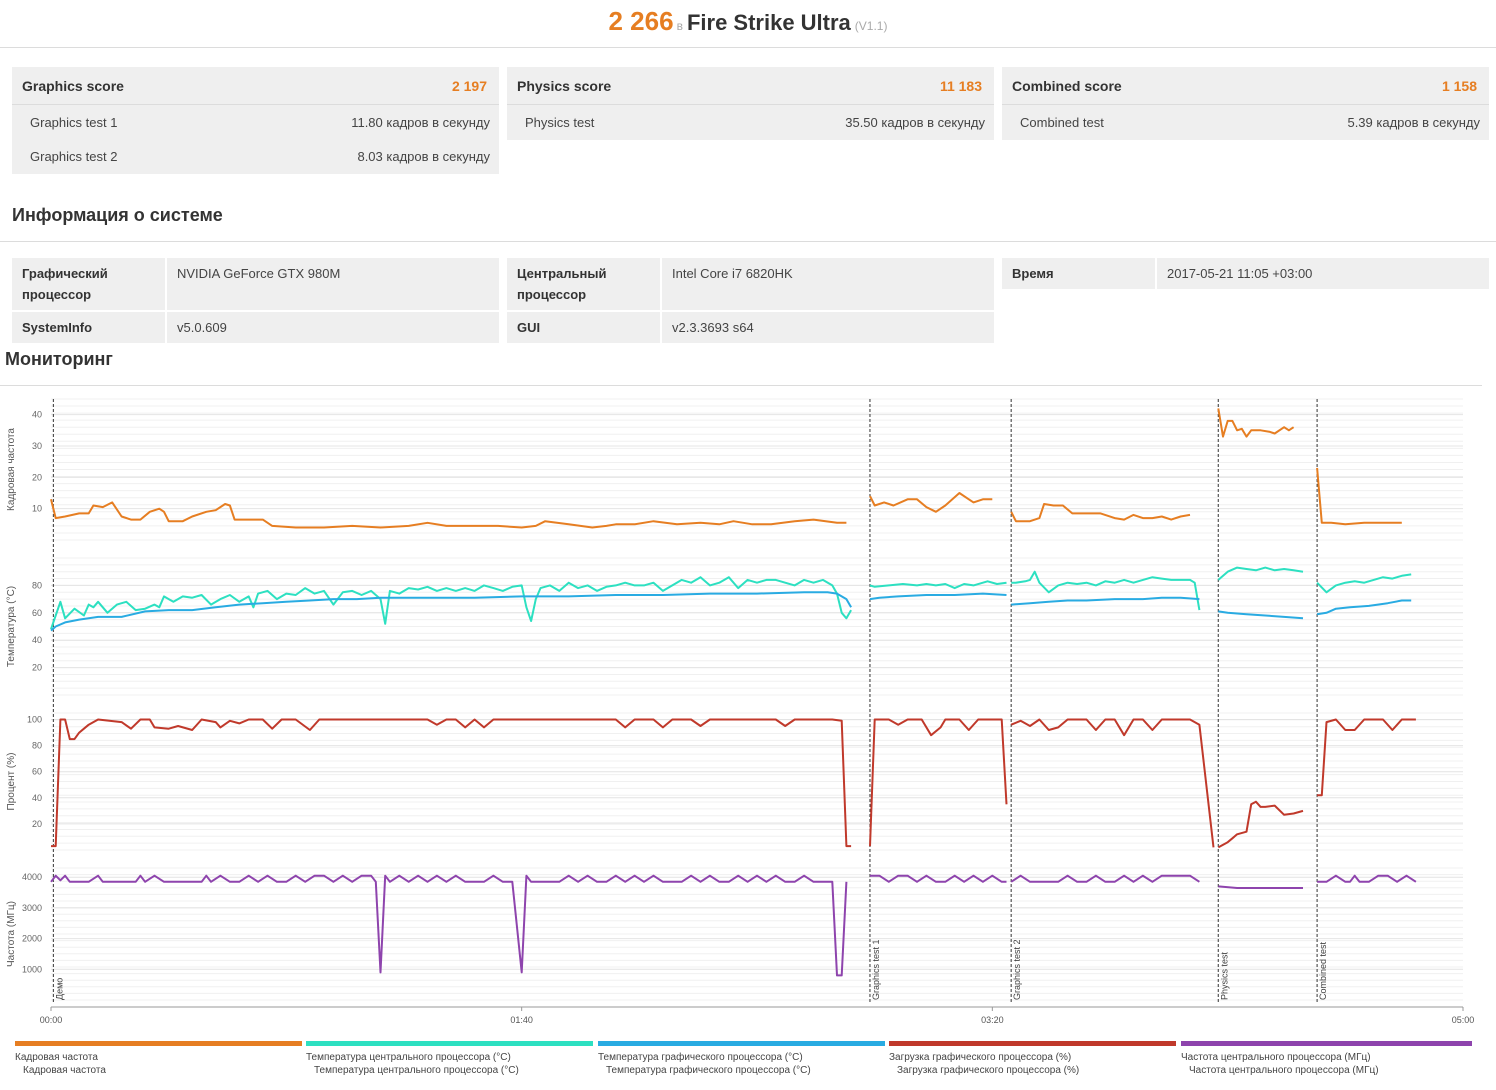 This screenshot has height=1090, width=1496. Describe the element at coordinates (1224, 975) in the screenshot. I see `phase-marker-label: Physics test` at that location.